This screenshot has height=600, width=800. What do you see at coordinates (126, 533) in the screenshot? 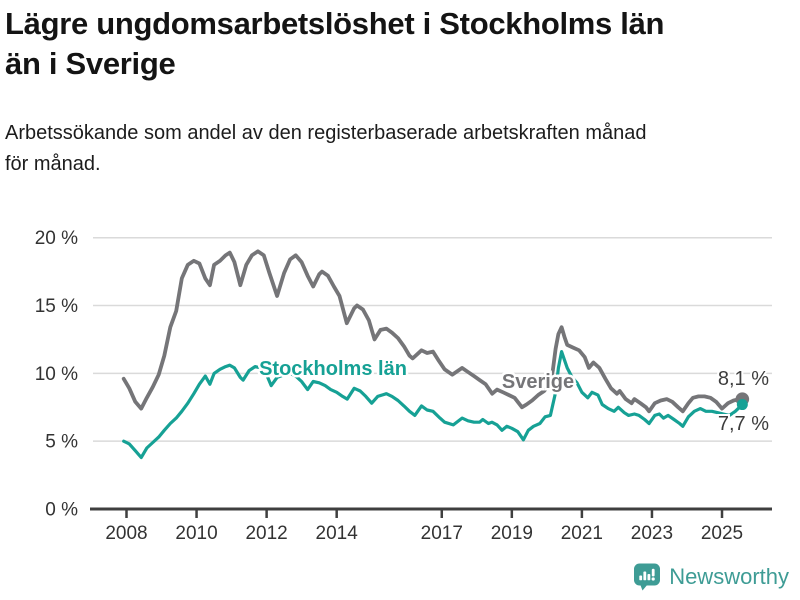
I see `x-tick-label: 2008` at bounding box center [126, 533].